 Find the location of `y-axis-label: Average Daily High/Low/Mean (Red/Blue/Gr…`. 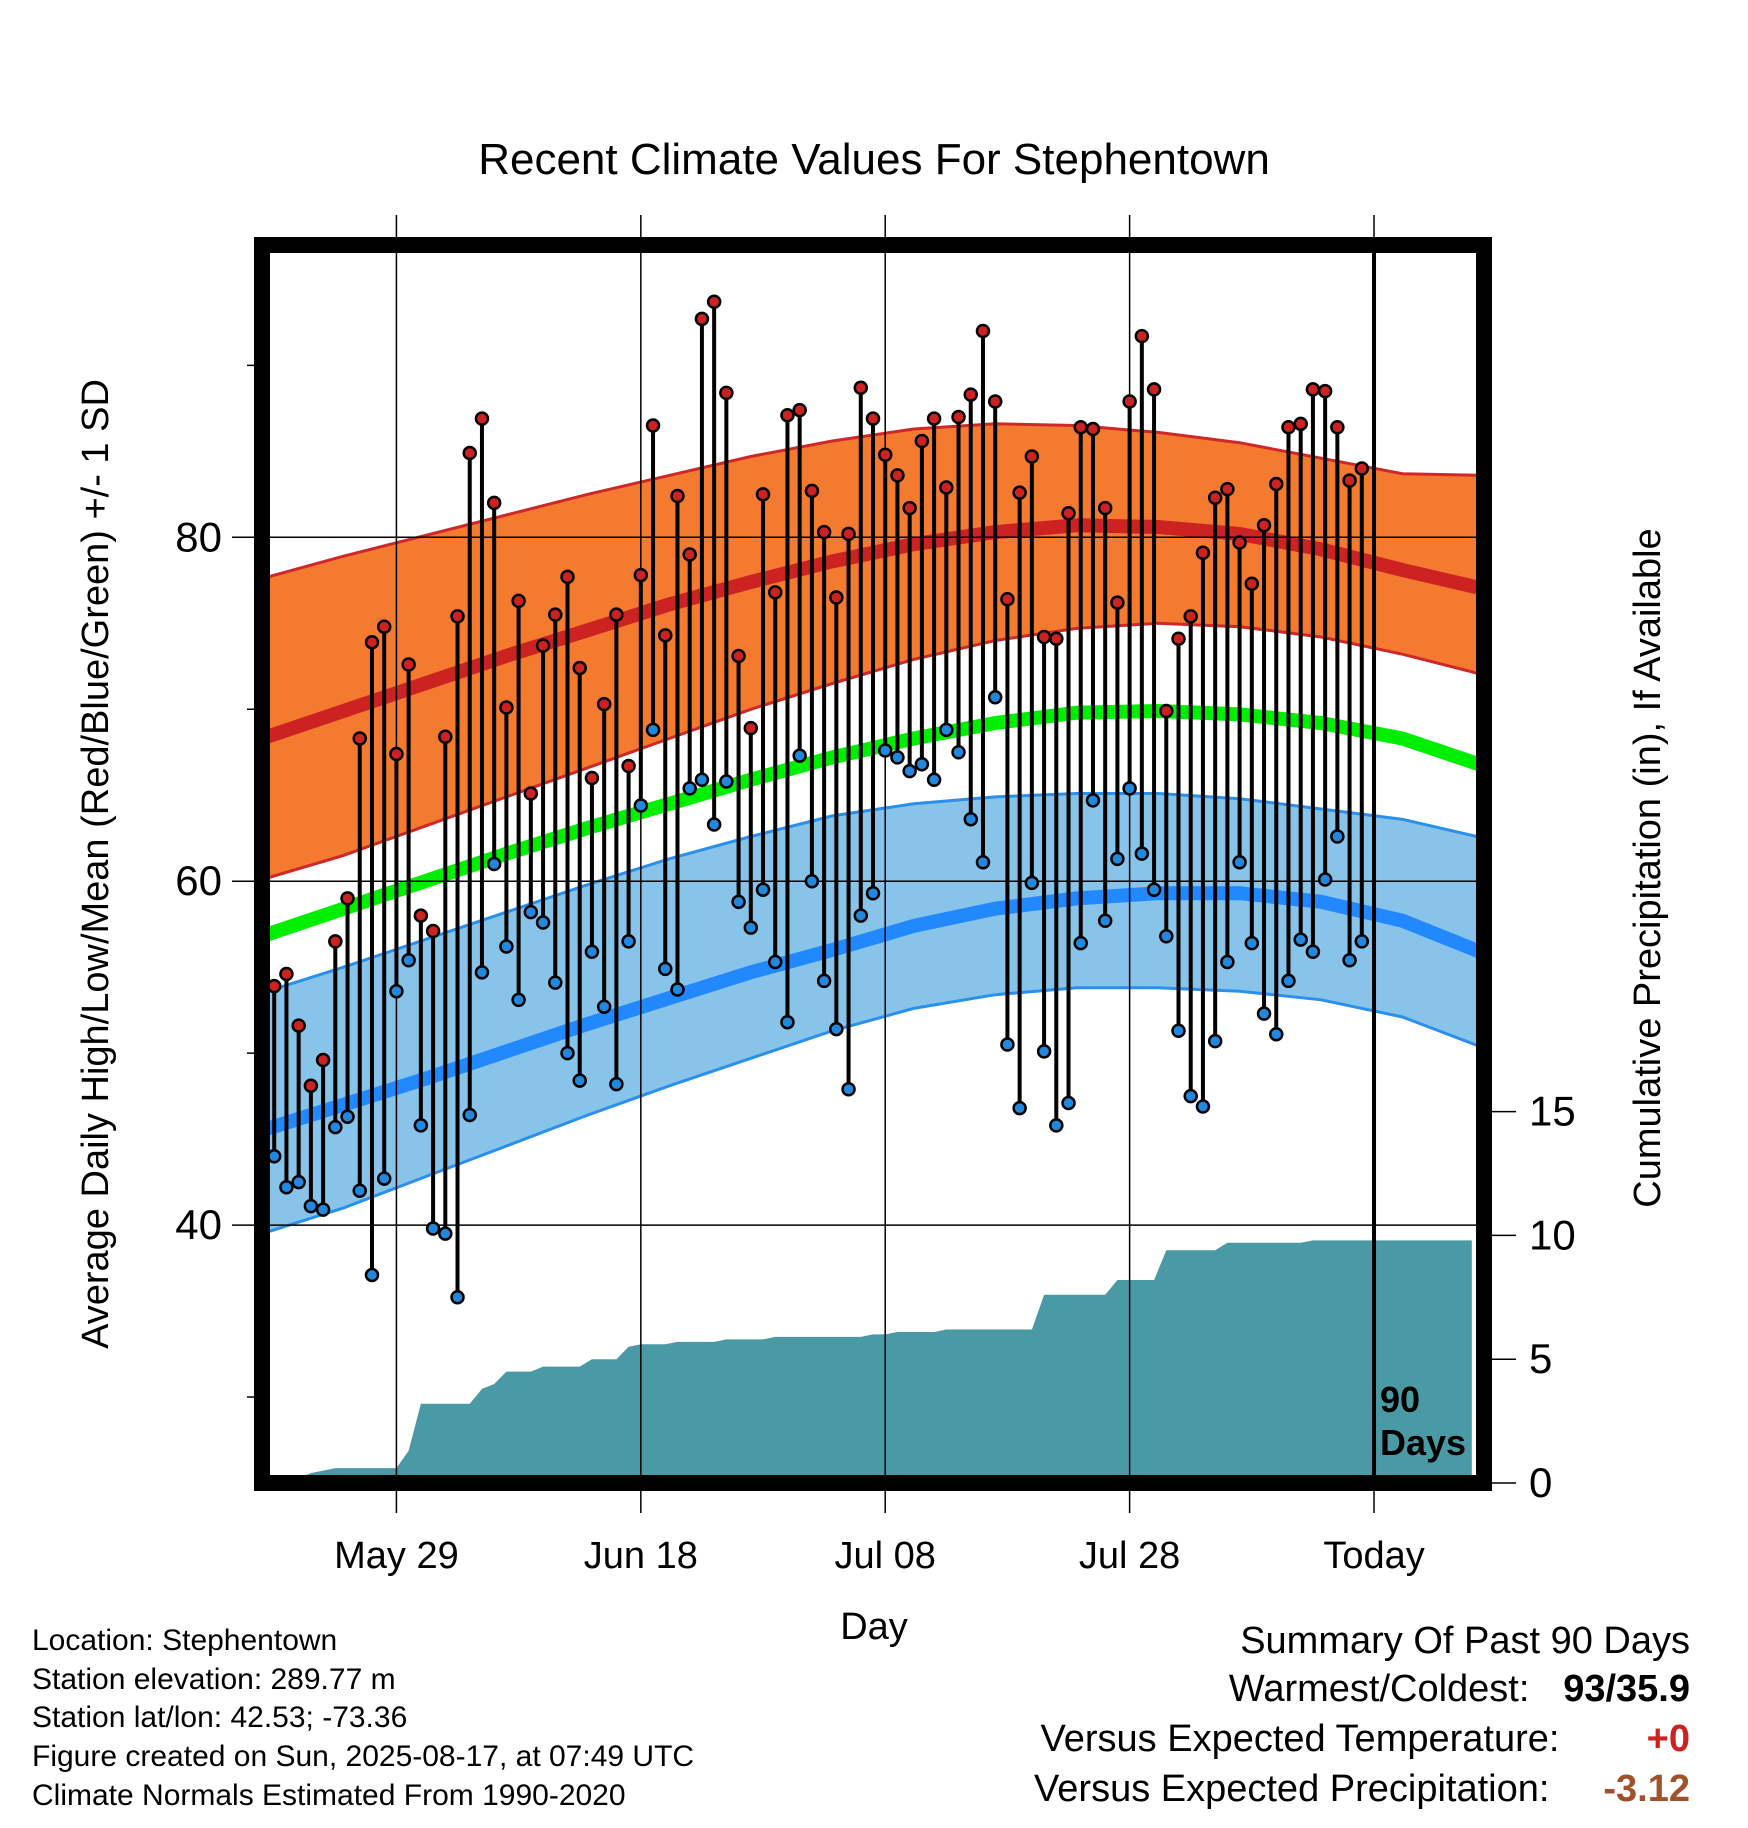

y-axis-label: Average Daily High/Low/Mean (Red/Blue/Gr… is located at coordinates (96, 864).